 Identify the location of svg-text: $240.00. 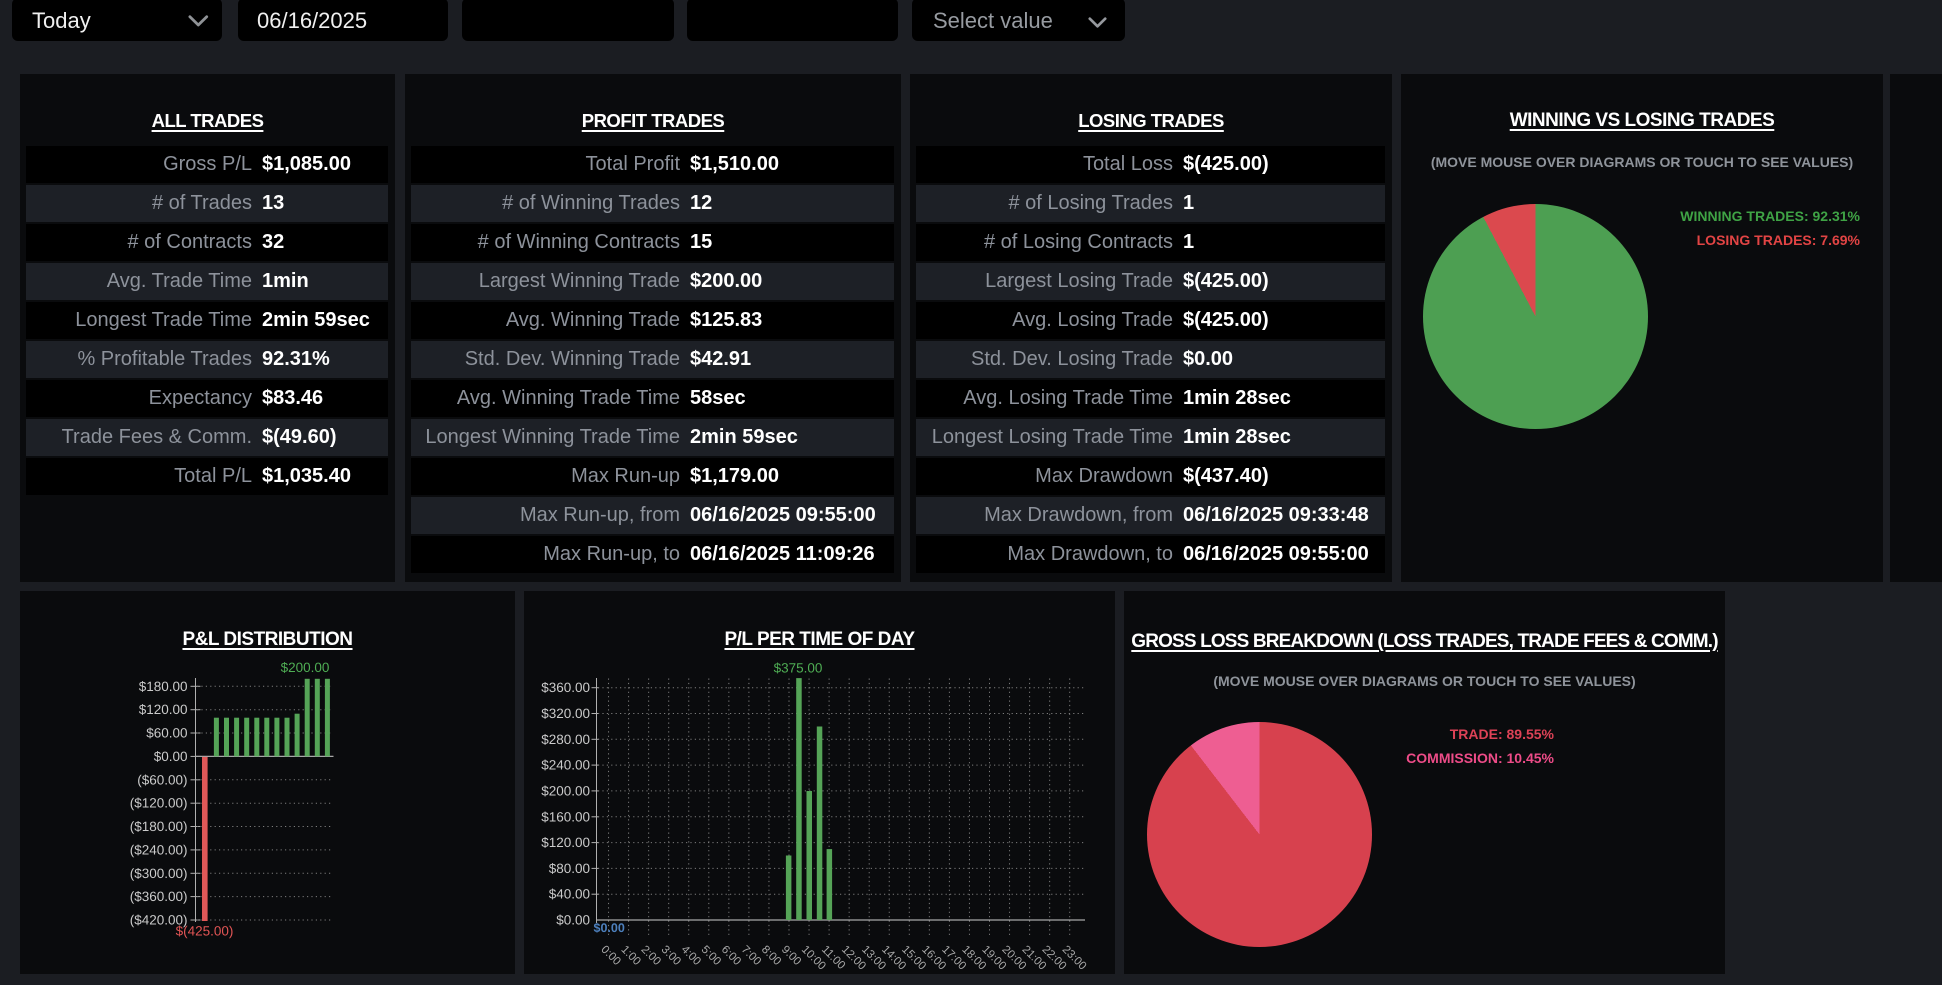
(565, 765).